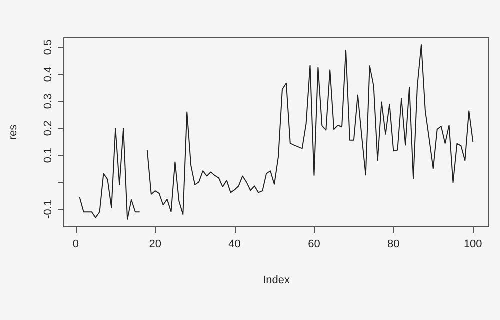 Image resolution: width=500 pixels, height=320 pixels. Describe the element at coordinates (48, 74) in the screenshot. I see `y-tick-label: 0.4` at that location.